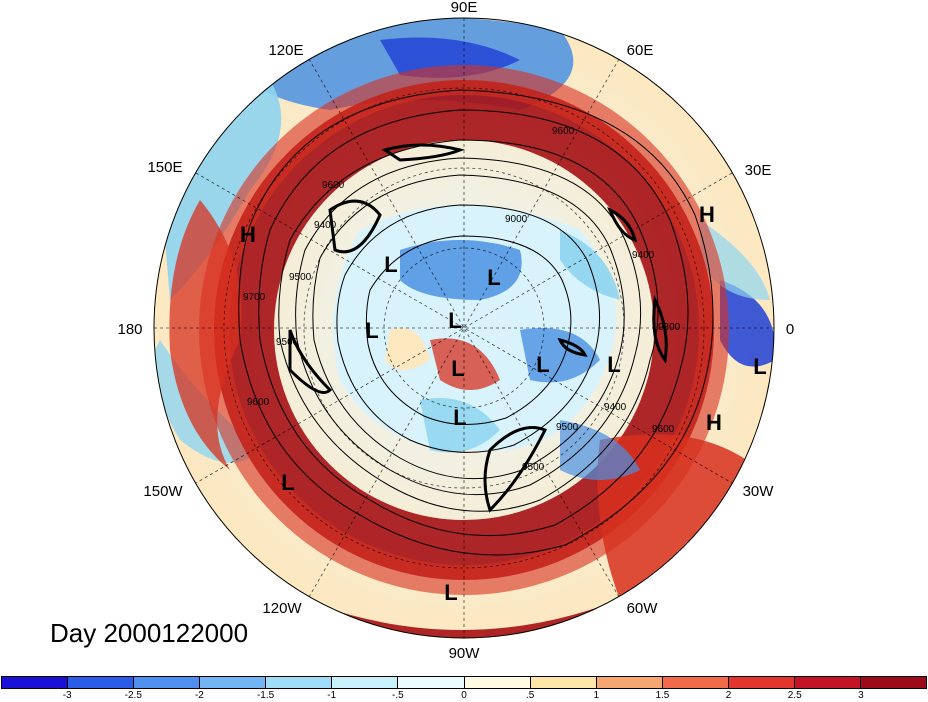 The width and height of the screenshot is (928, 702). I want to click on colorbar, so click(464, 682).